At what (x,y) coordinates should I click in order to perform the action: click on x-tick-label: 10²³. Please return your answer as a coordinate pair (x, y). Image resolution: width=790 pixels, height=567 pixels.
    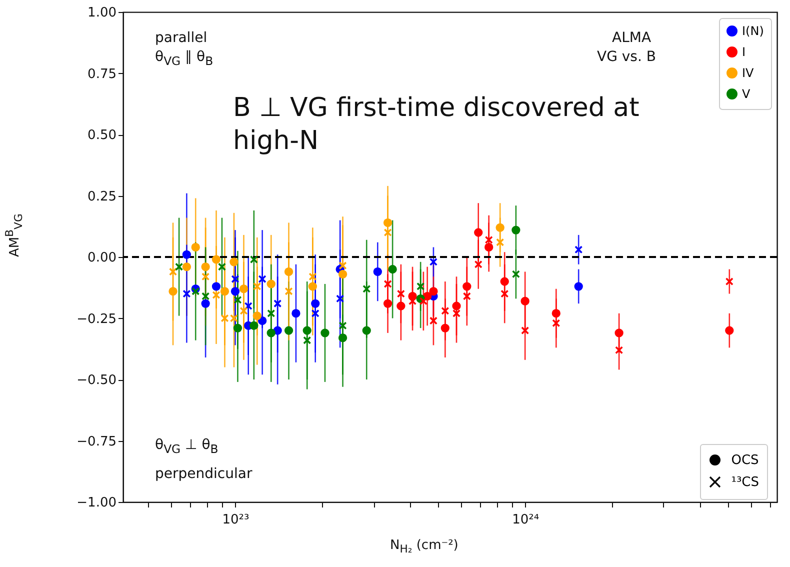
    Looking at the image, I should click on (236, 520).